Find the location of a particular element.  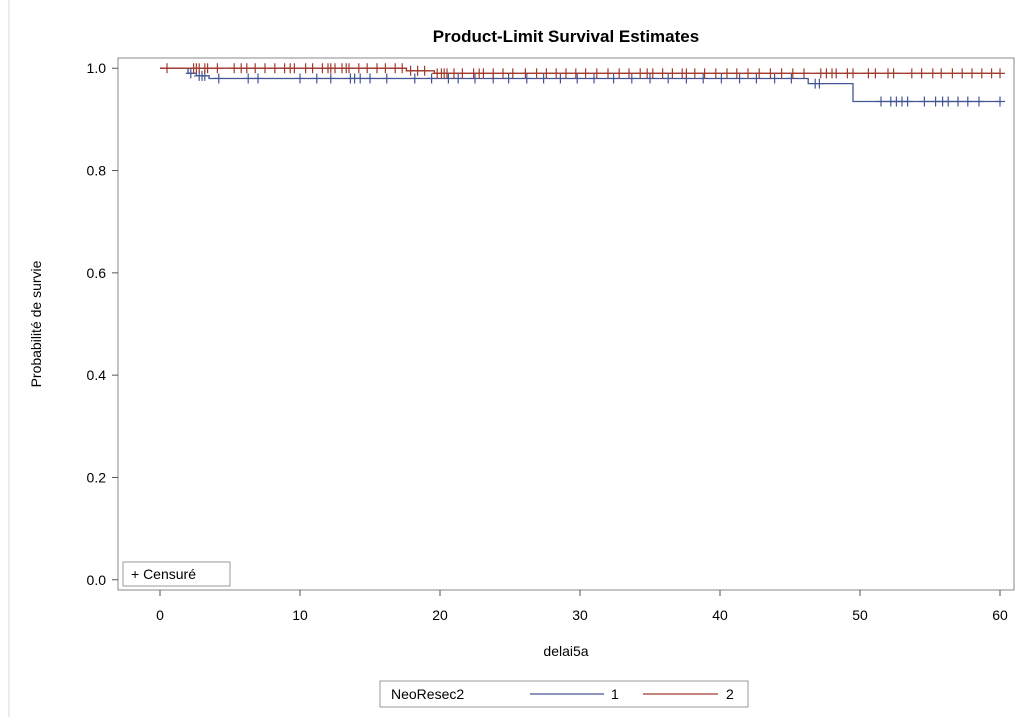

censor-marks is located at coordinates (583, 85).